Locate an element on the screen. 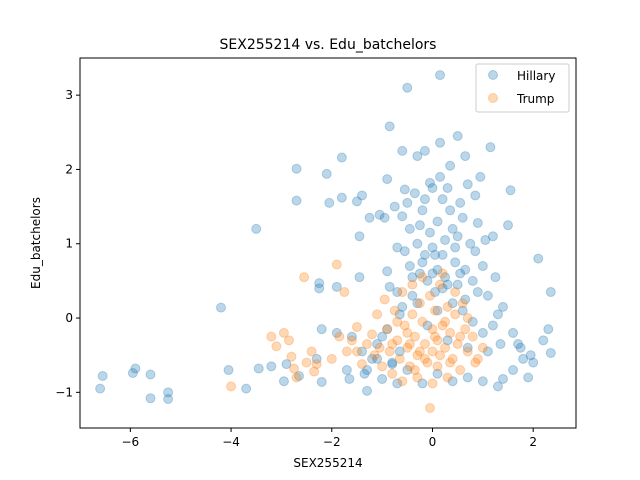  legend-label-hillary: Hillary is located at coordinates (536, 76).